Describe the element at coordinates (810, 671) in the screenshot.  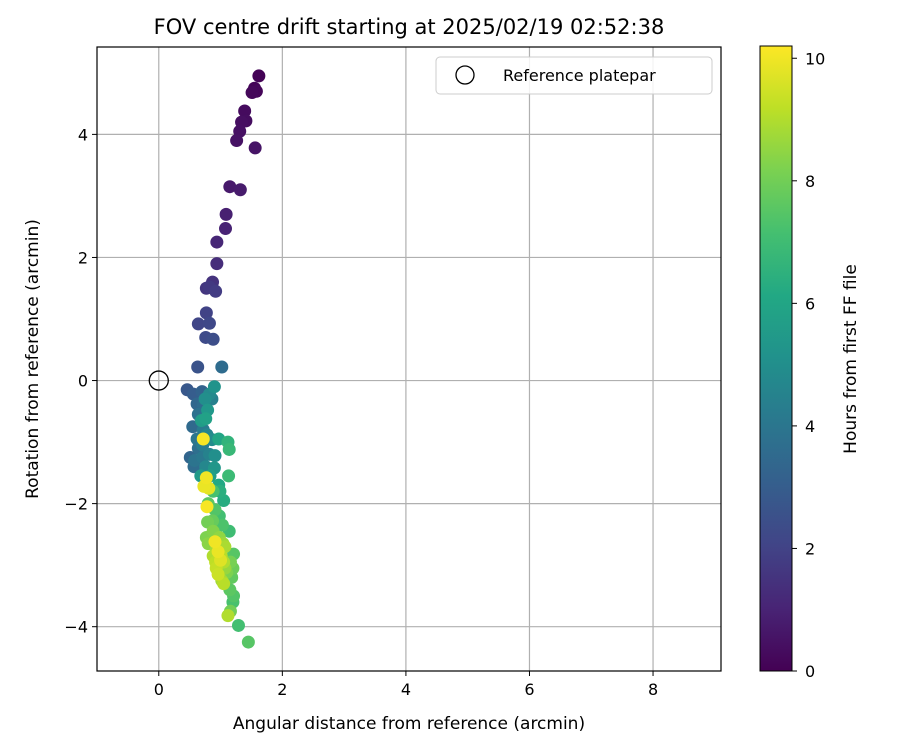
I see `colorbar-tick-label: 0` at that location.